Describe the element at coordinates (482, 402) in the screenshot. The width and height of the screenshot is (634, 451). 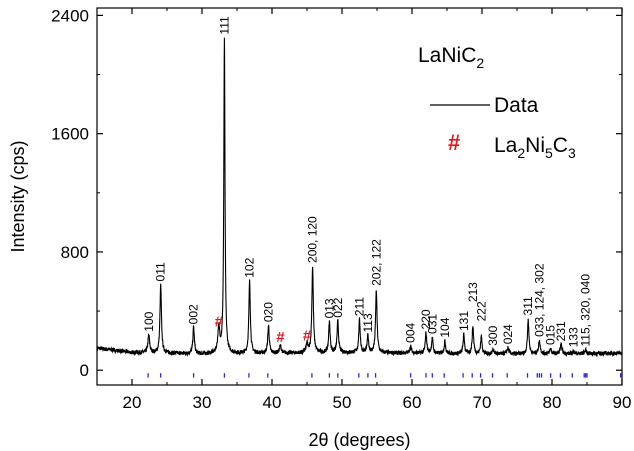
I see `x-tick-label: 70` at that location.